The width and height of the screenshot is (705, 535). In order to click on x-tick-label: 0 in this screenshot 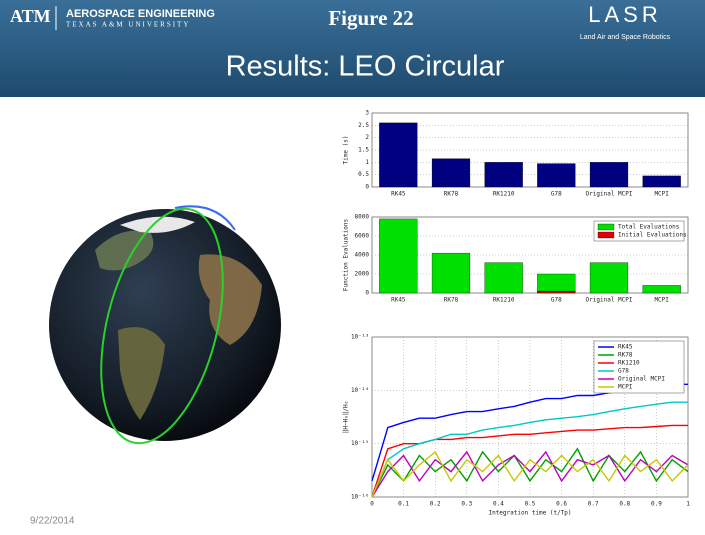, I will do `click(372, 504)`.